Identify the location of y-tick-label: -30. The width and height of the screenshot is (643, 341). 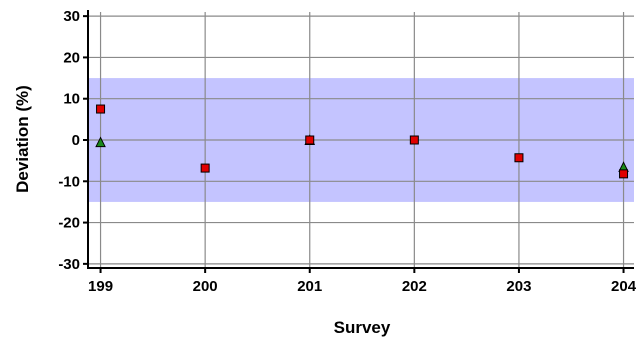
(69, 264).